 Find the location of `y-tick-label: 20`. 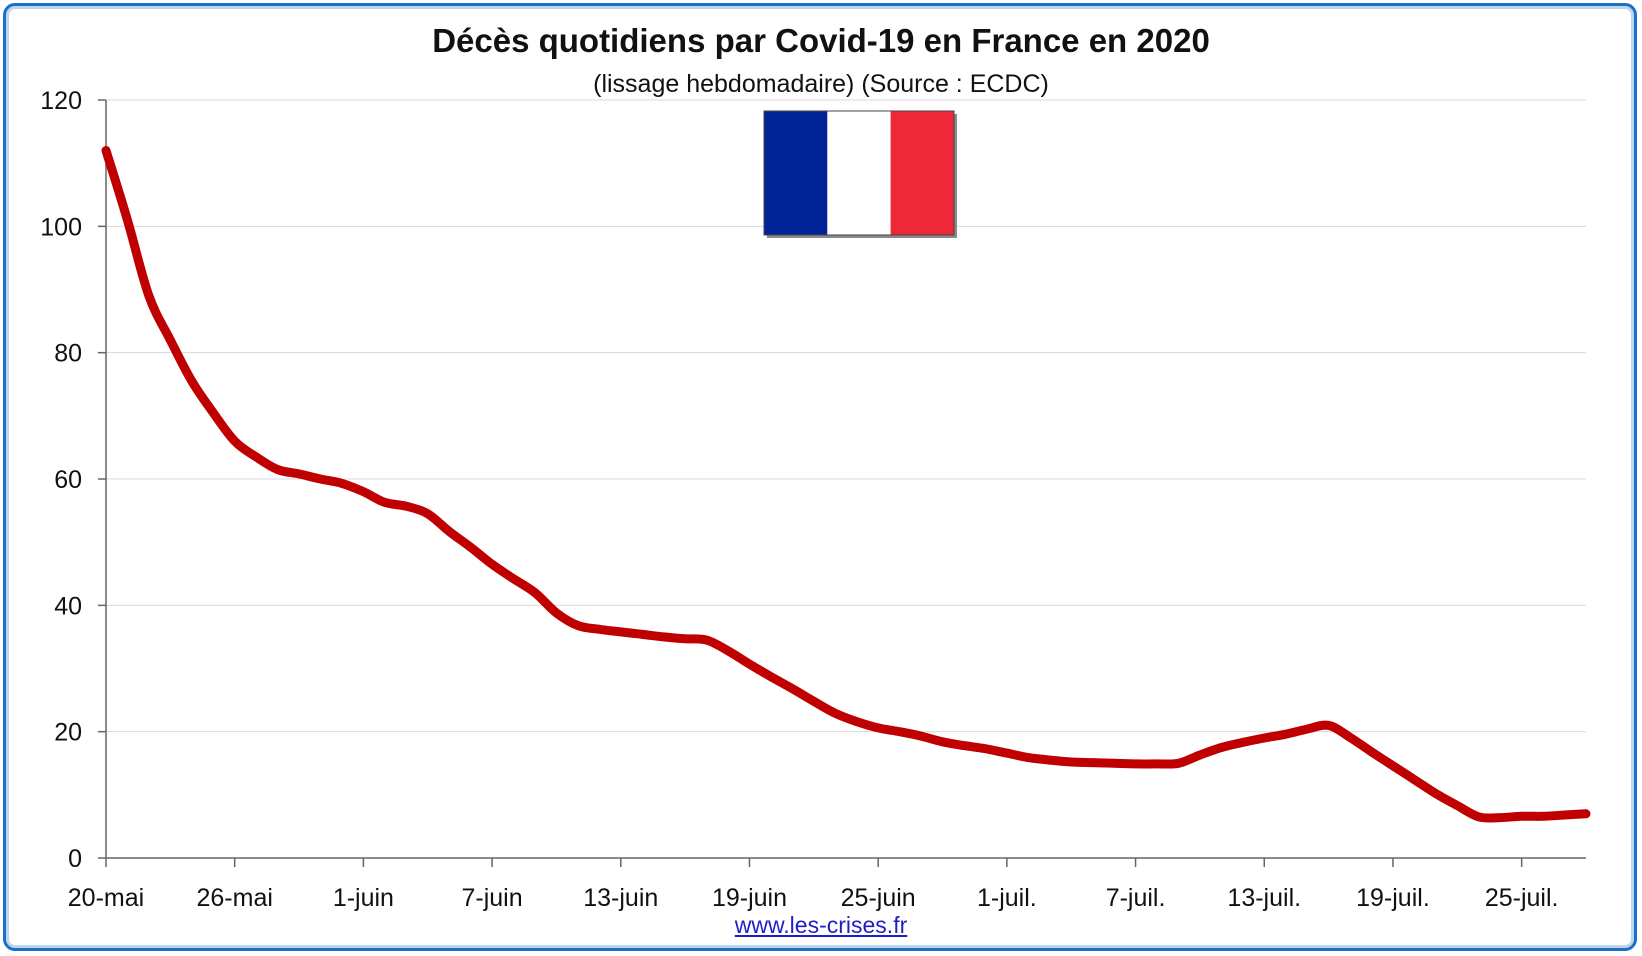

y-tick-label: 20 is located at coordinates (68, 733).